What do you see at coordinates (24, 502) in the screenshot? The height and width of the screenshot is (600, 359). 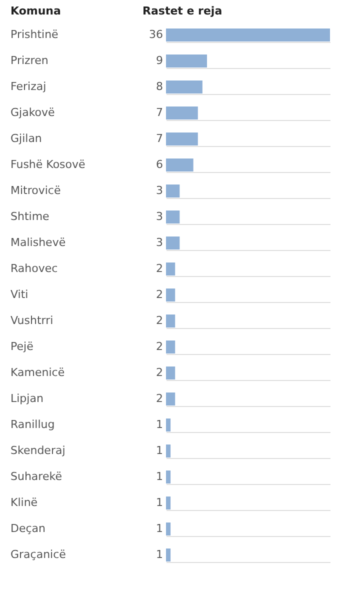 I see `y-tick-label: Klinë` at bounding box center [24, 502].